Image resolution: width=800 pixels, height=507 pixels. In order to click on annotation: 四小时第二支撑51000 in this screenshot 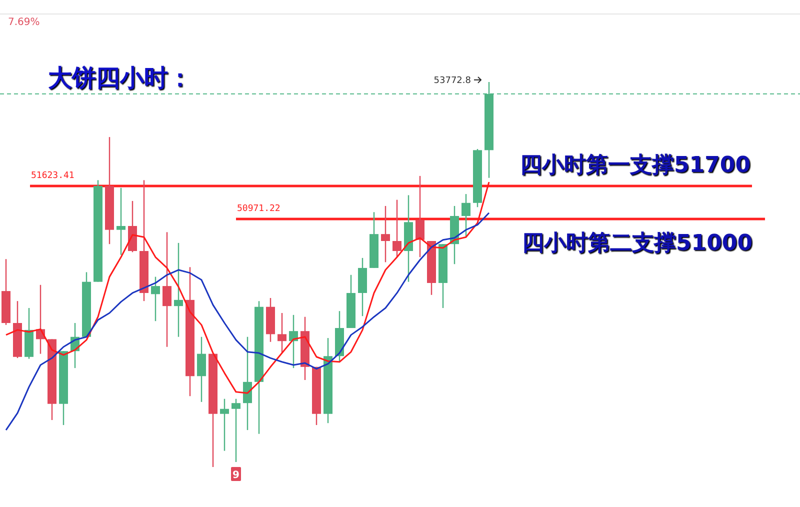, I will do `click(637, 243)`.